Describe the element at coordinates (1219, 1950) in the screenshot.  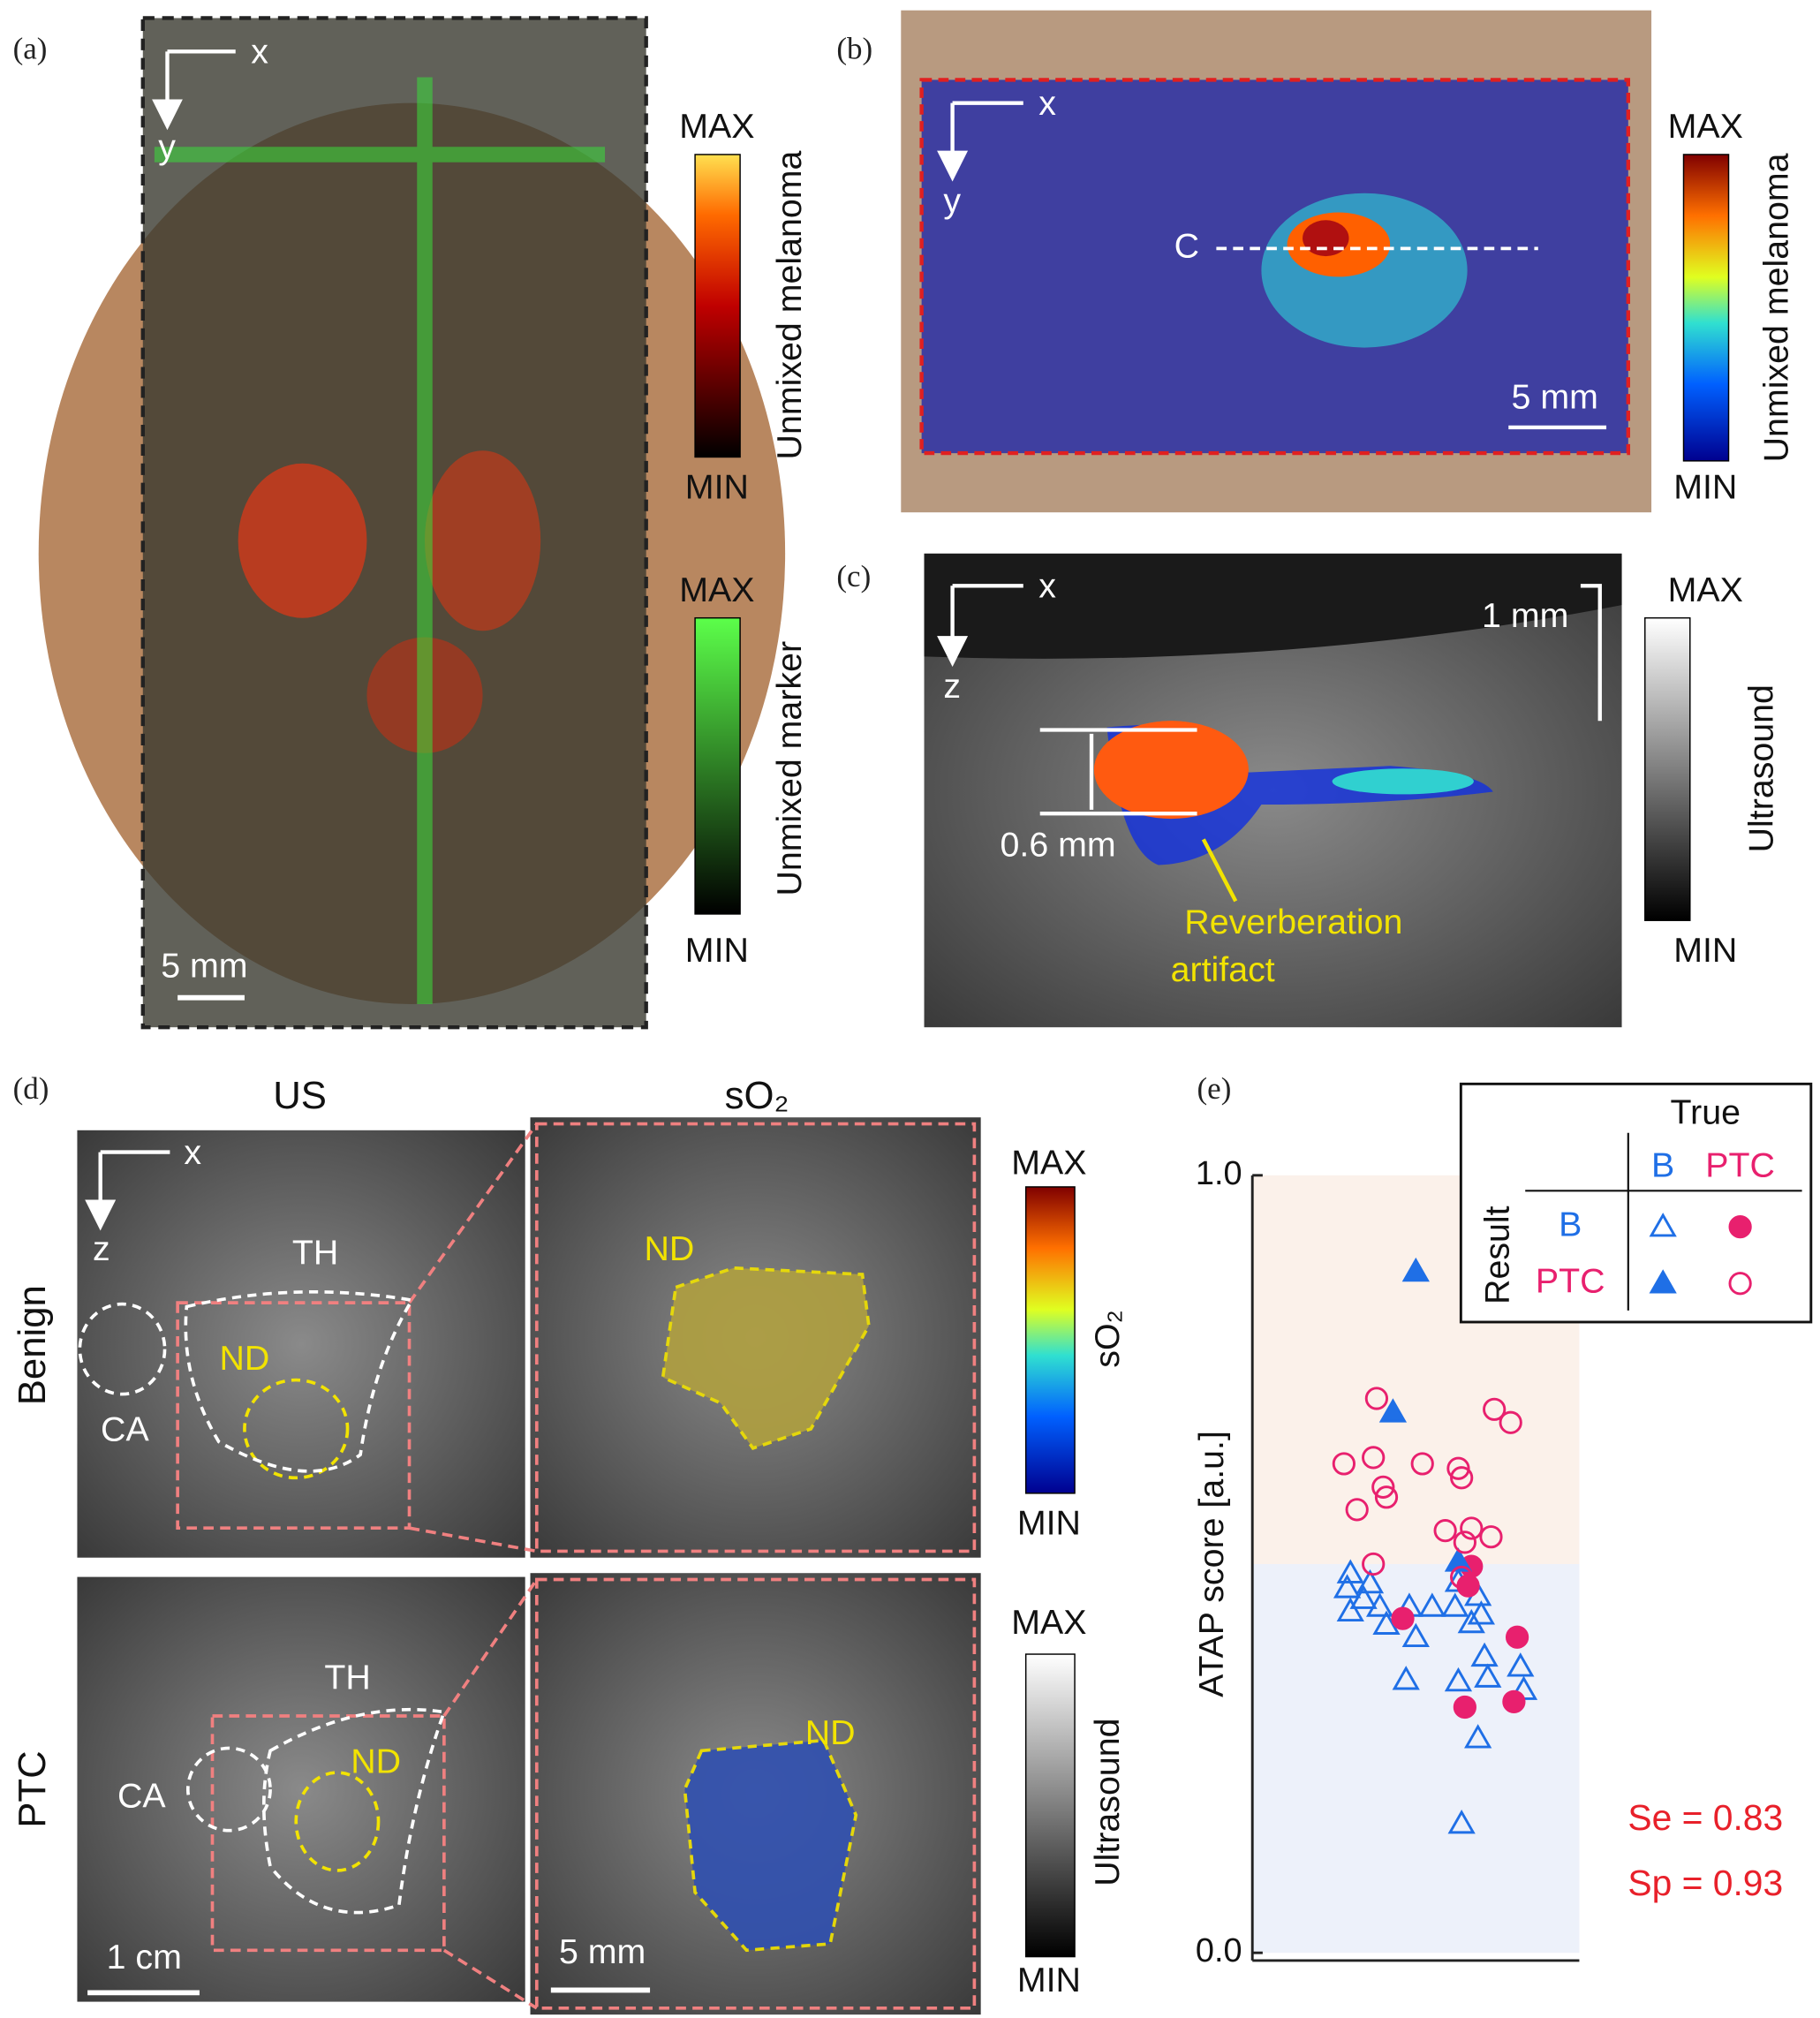
I see `y-tick-label: 0.0` at that location.